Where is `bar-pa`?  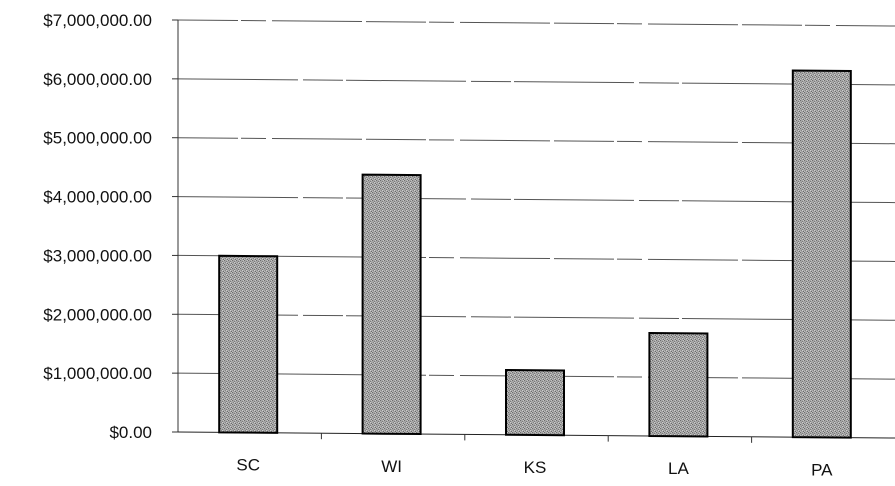 bar-pa is located at coordinates (821, 254).